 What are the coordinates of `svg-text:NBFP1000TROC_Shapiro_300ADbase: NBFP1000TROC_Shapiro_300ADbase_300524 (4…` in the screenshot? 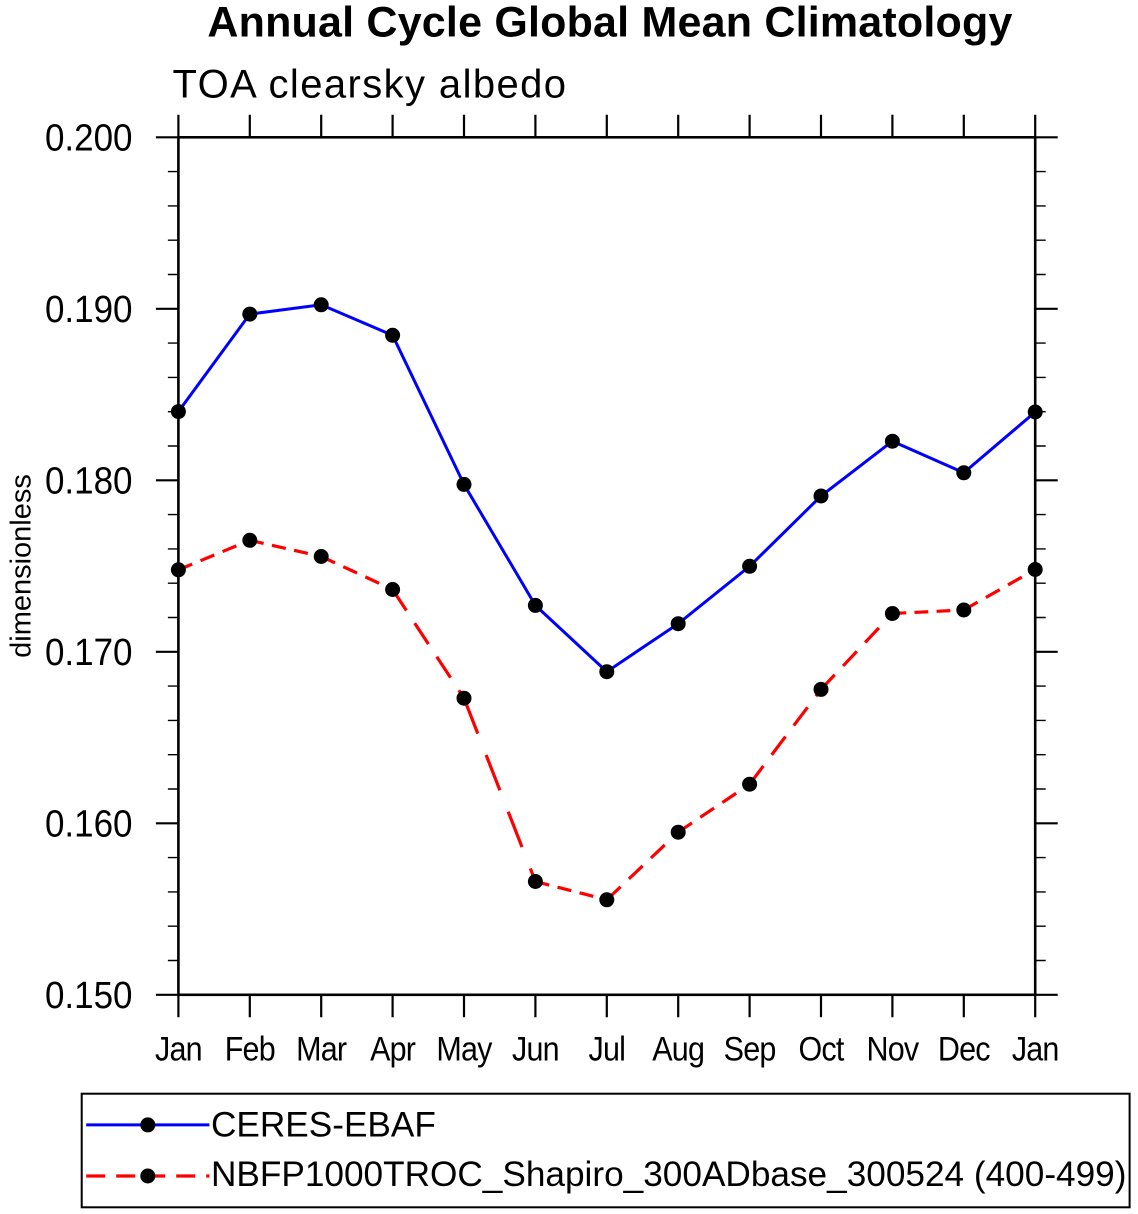 It's located at (668, 1174).